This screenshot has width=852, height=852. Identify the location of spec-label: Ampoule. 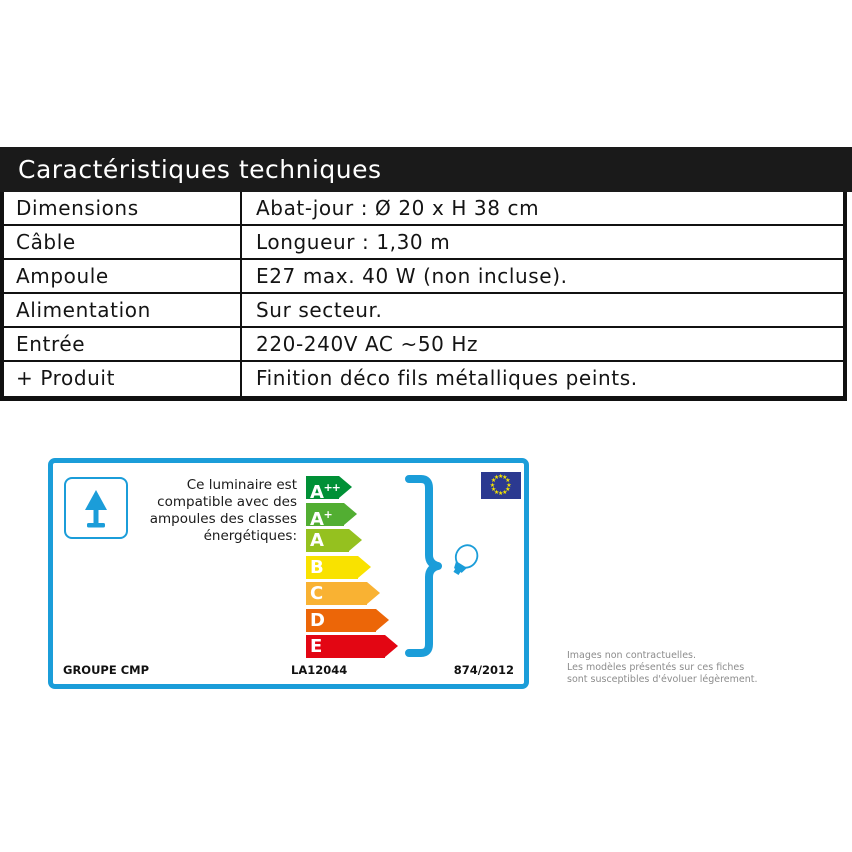
(123, 276).